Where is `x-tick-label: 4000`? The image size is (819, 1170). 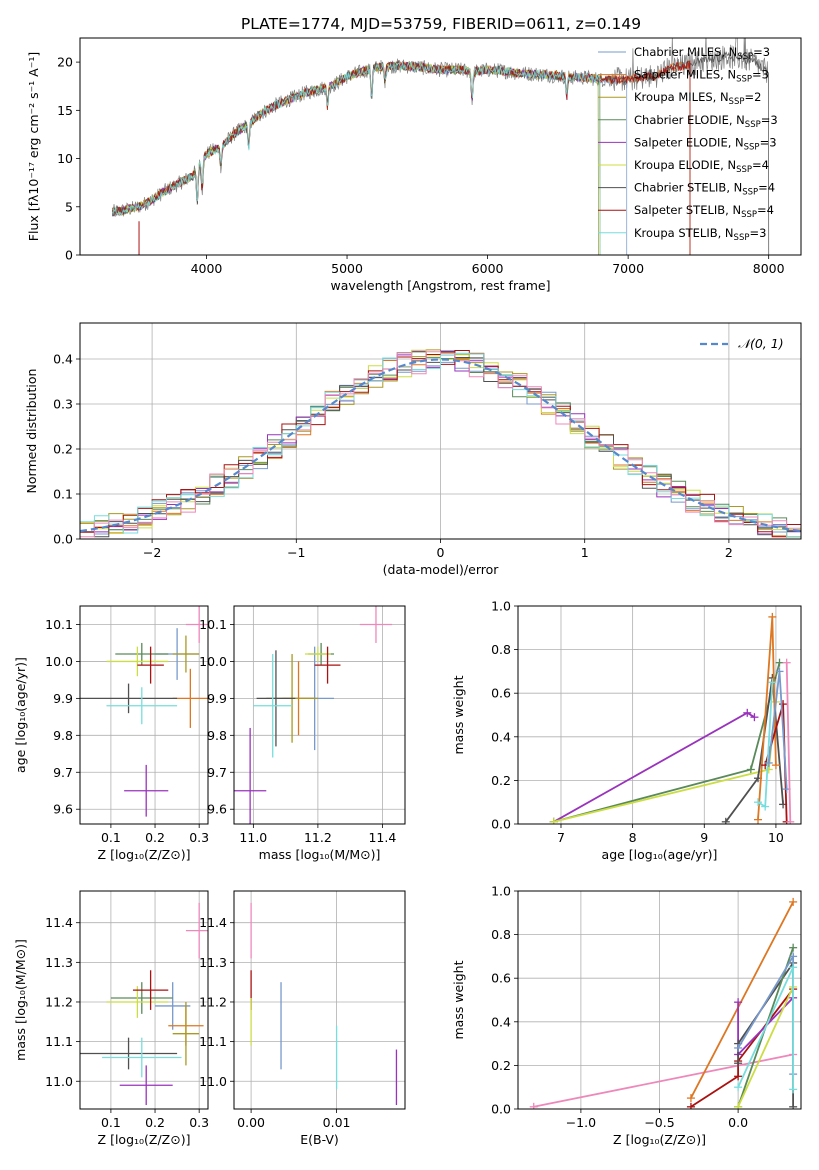
x-tick-label: 4000 is located at coordinates (207, 268).